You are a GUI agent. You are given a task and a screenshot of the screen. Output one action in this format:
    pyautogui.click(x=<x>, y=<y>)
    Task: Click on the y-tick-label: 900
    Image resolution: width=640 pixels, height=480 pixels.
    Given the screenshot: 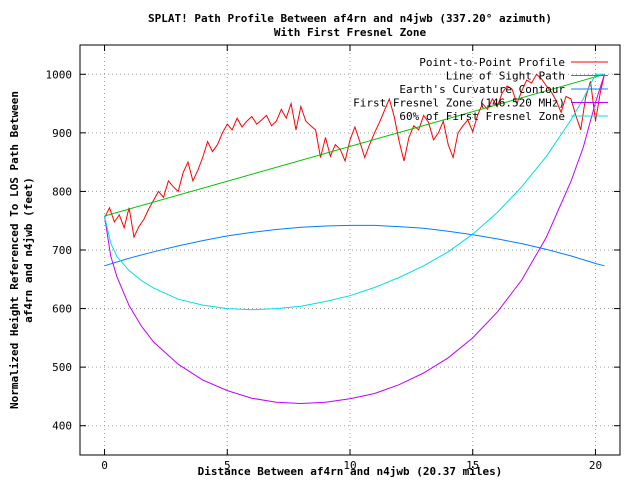 What is the action you would take?
    pyautogui.click(x=62, y=133)
    